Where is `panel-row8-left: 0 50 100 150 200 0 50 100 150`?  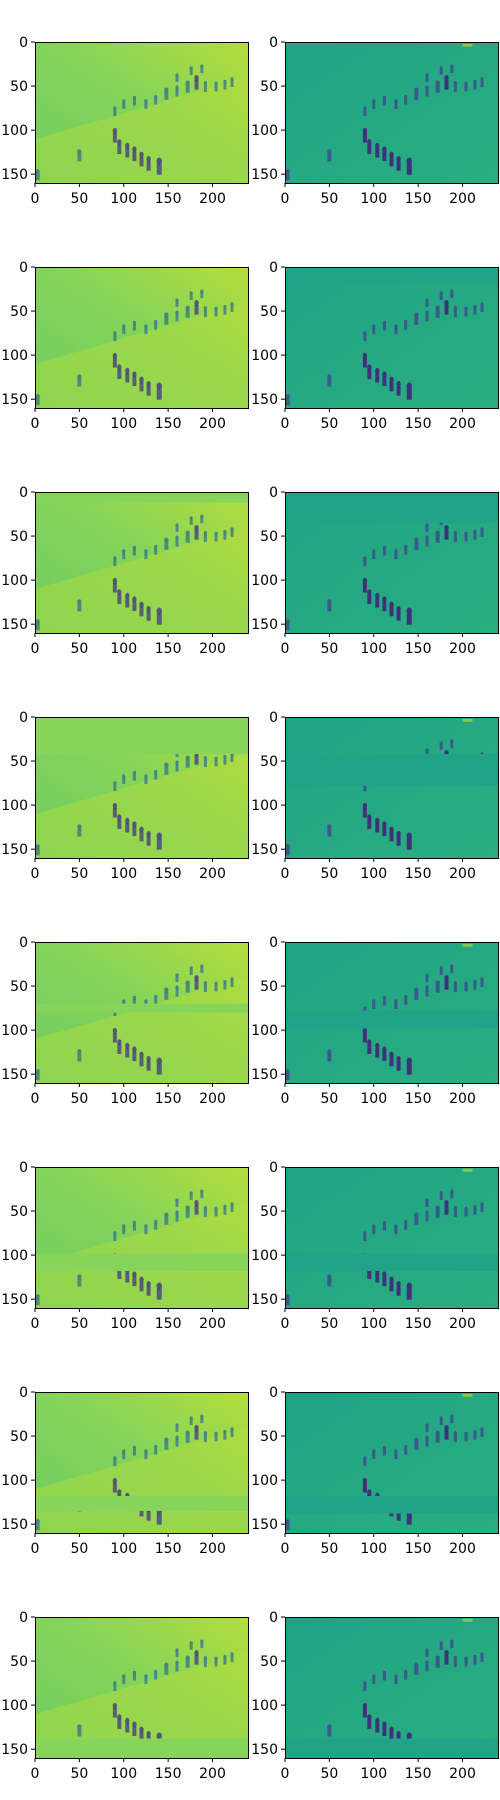 panel-row8-left: 0 50 100 150 200 0 50 100 150 is located at coordinates (125, 1696).